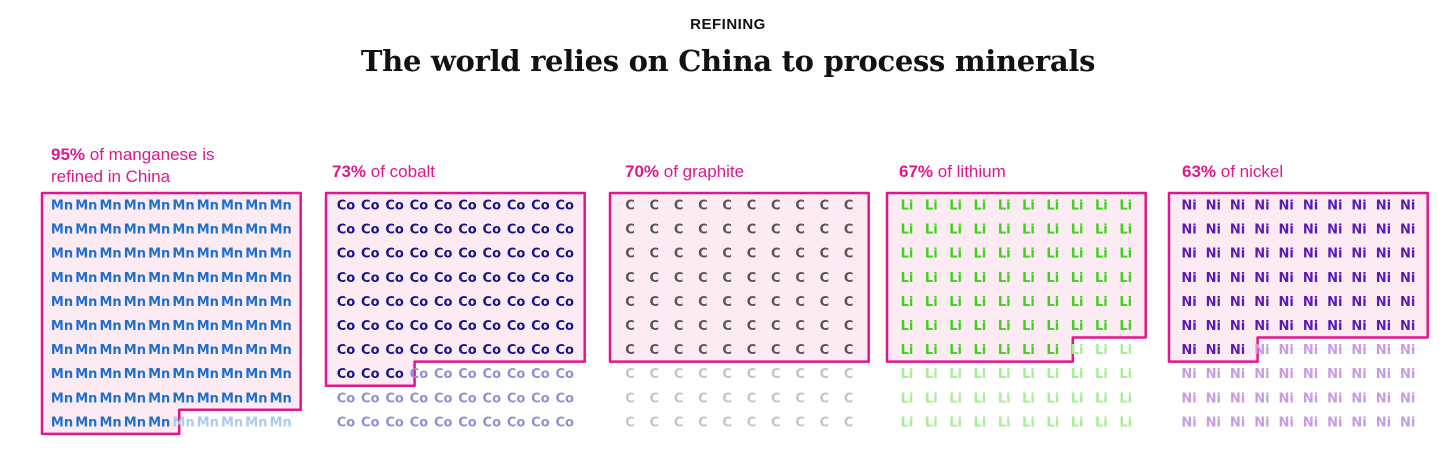 The image size is (1456, 457). What do you see at coordinates (156, 166) in the screenshot?
I see `manganese-label: 95% of manganese is refined in China` at bounding box center [156, 166].